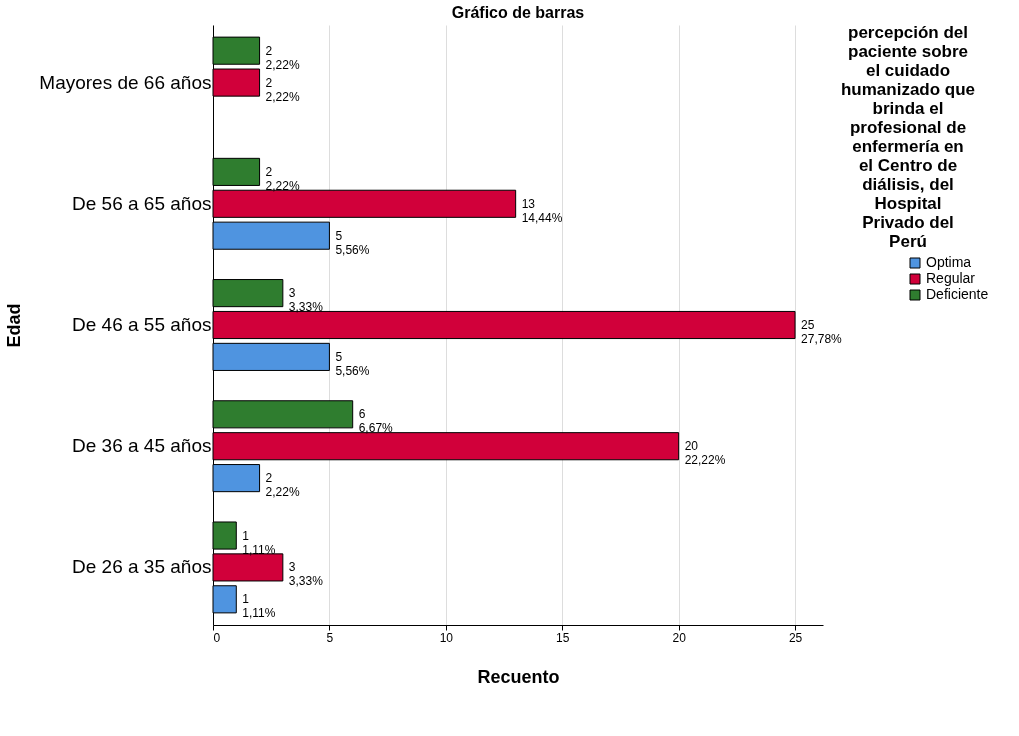  I want to click on x-axis-title: Recuento, so click(518, 676).